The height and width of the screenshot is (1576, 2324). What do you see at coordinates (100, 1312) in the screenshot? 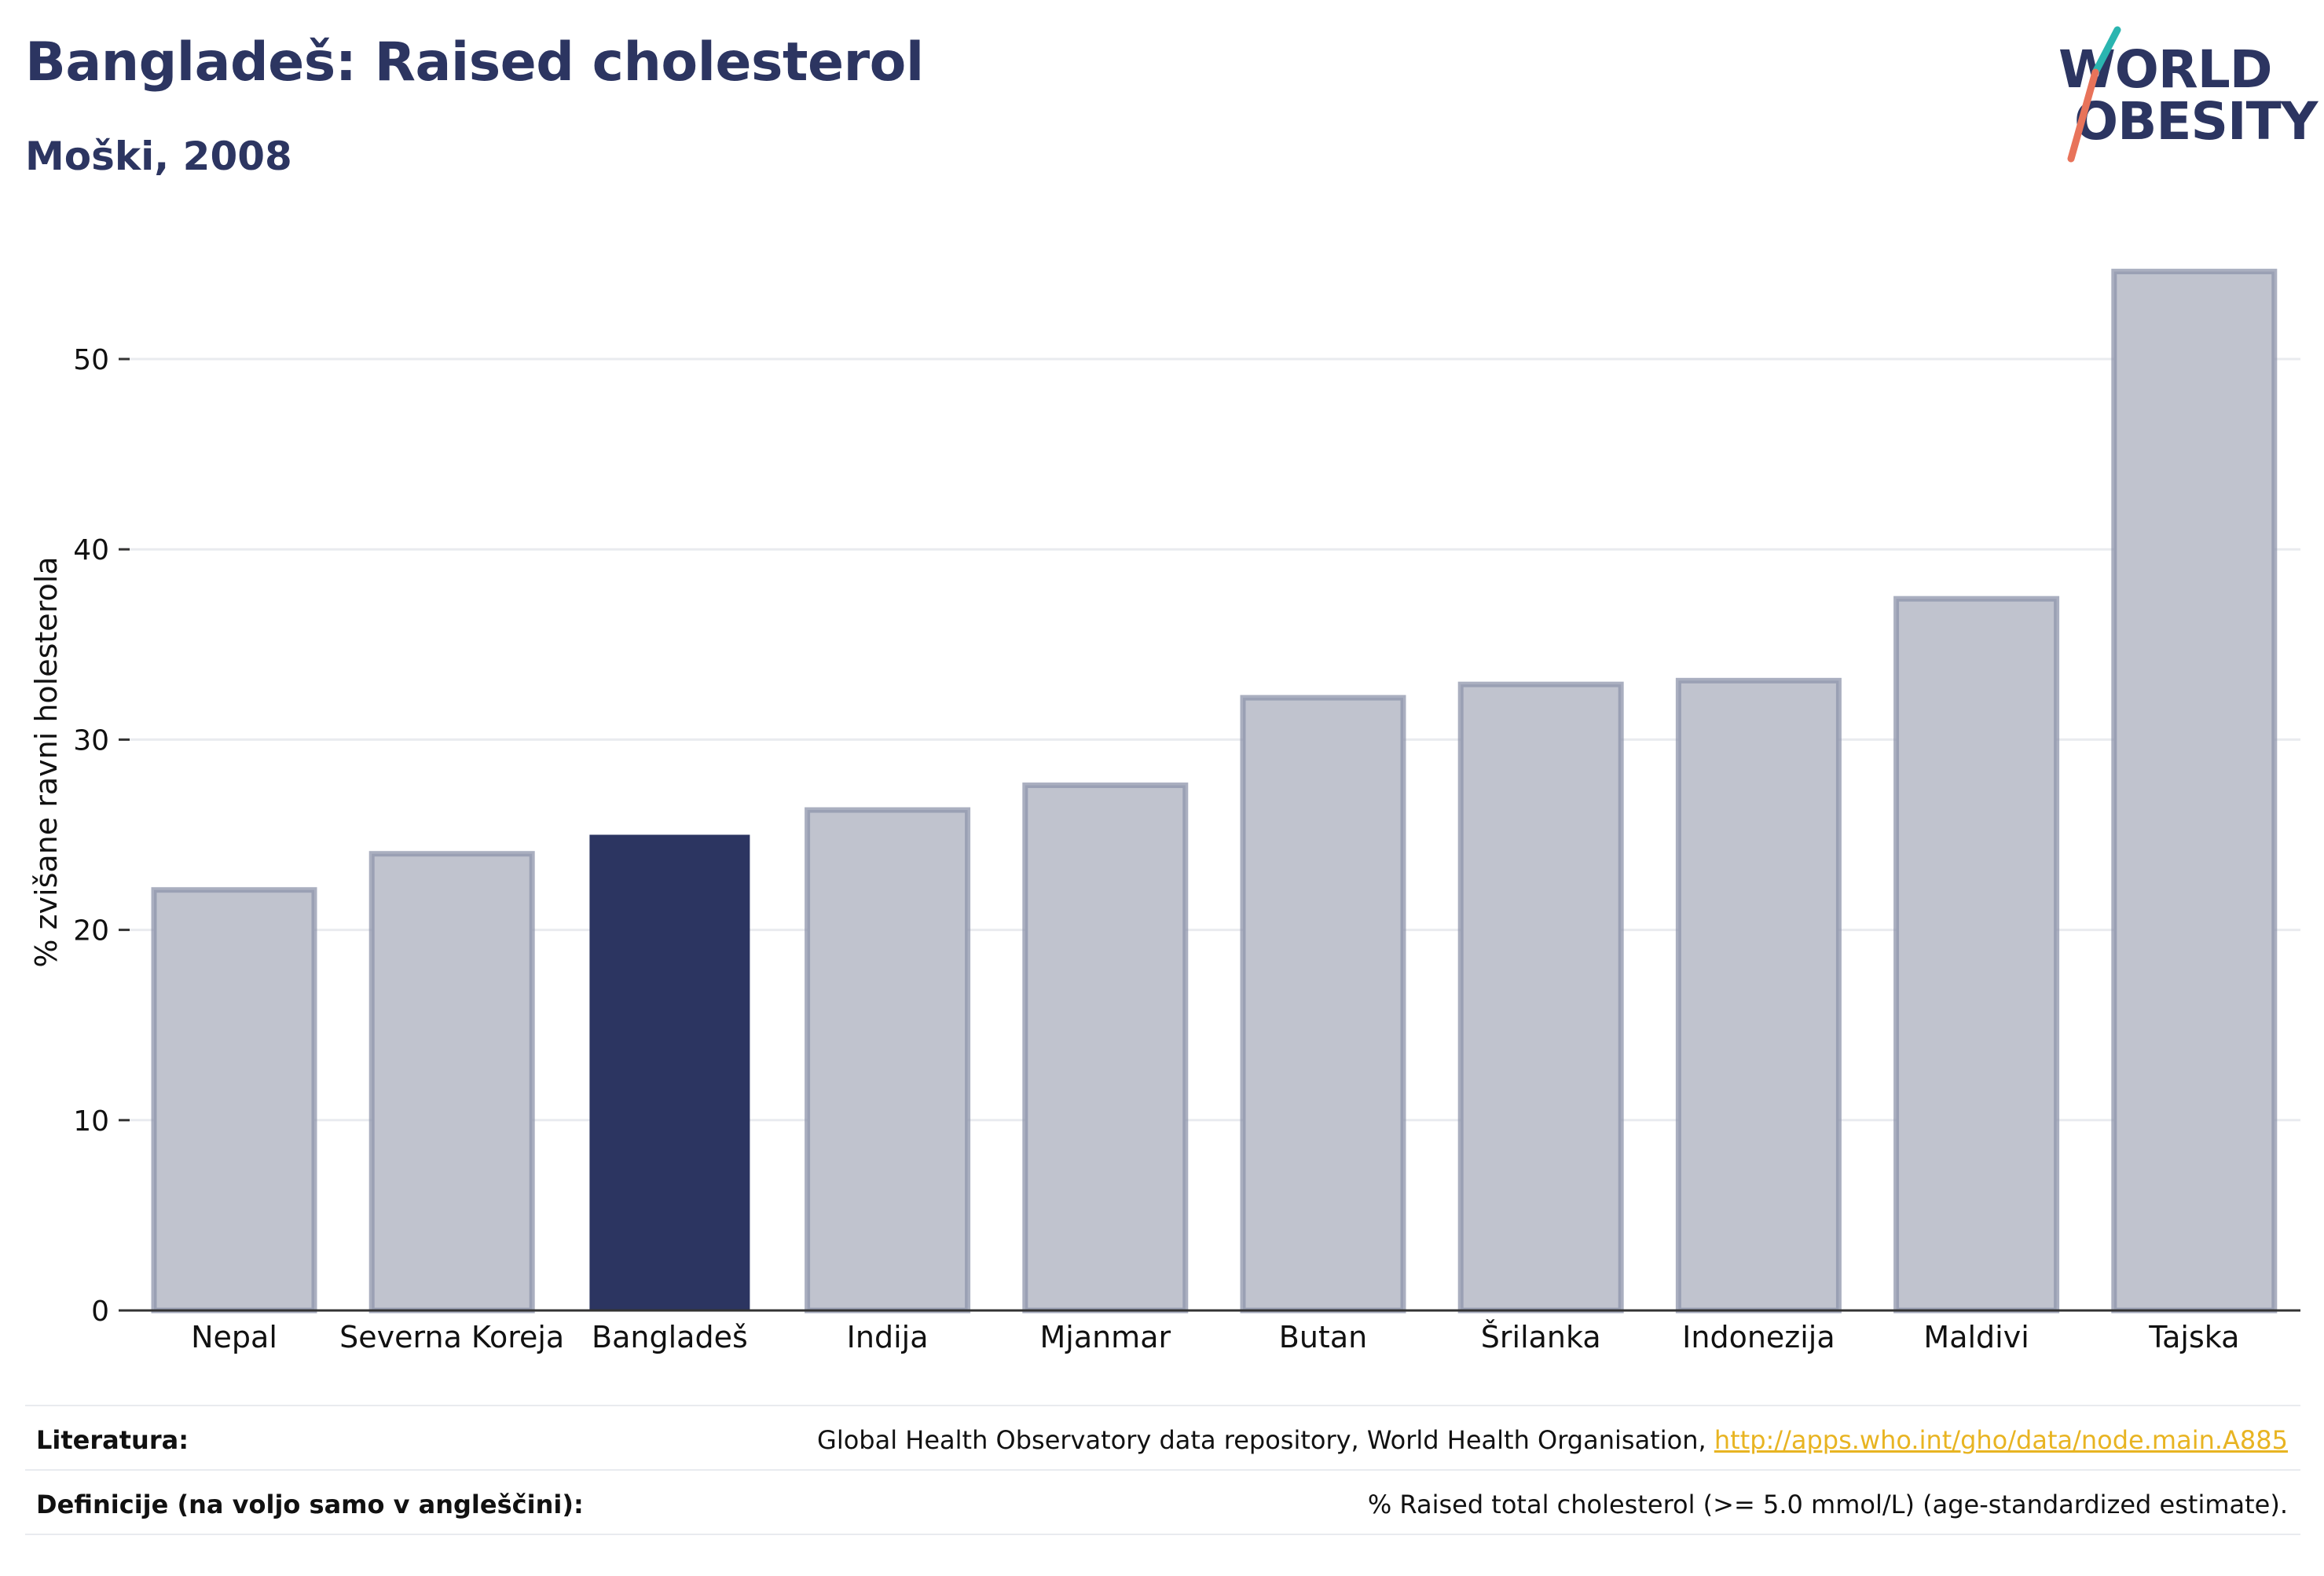
I see `y-tick-label: 0` at bounding box center [100, 1312].